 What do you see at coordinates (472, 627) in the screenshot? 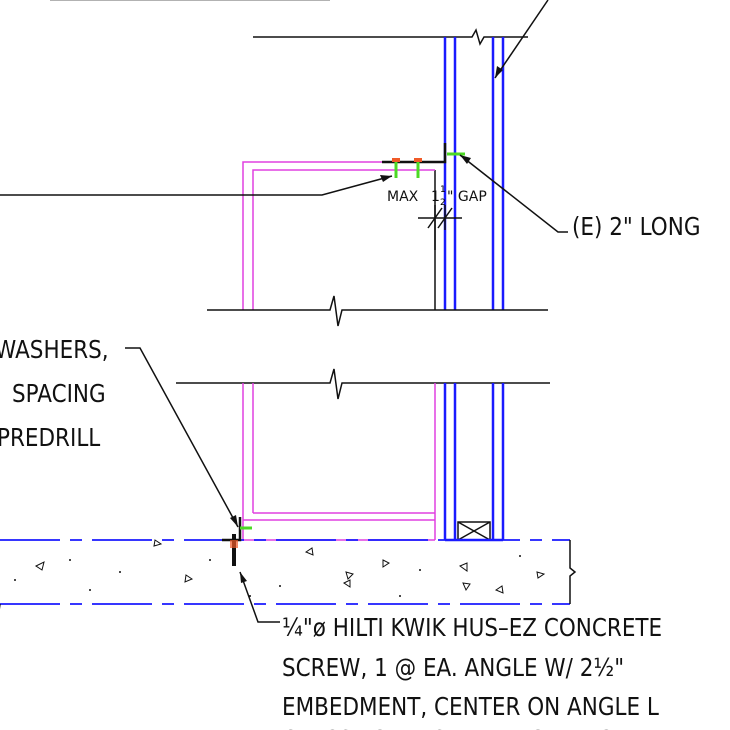
I see `anchor-line: ¼"ø HILTI KWIK HUS–EZ CONCRETE` at bounding box center [472, 627].